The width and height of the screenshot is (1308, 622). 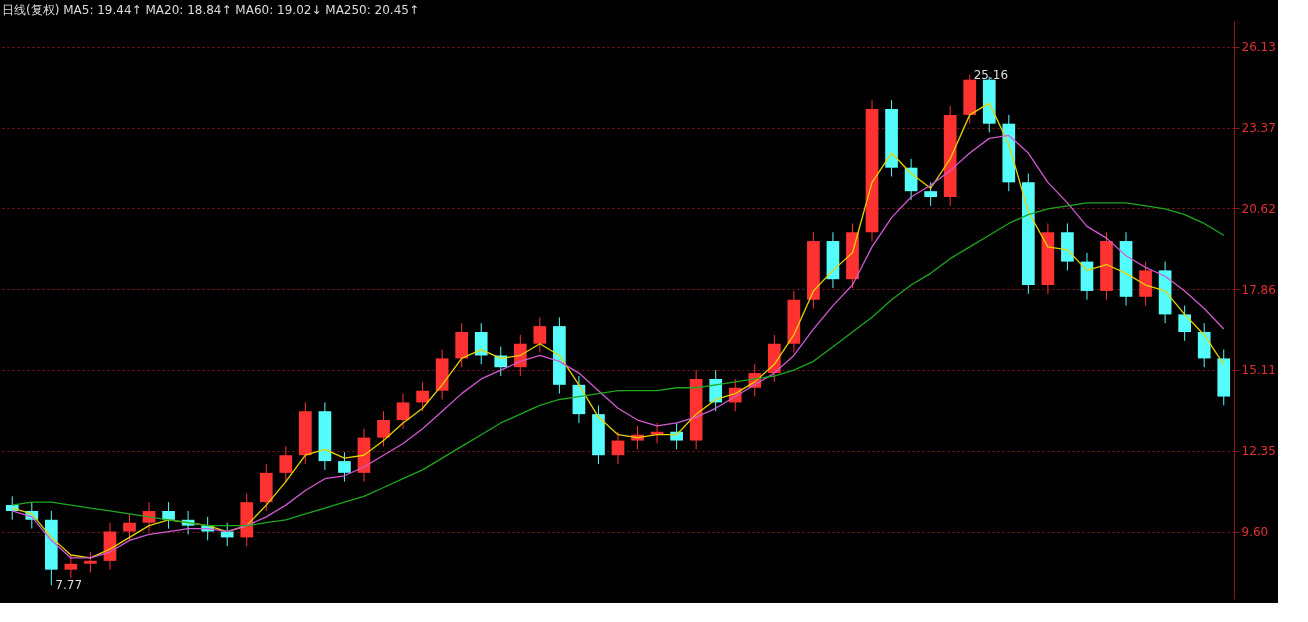 What do you see at coordinates (1258, 451) in the screenshot?
I see `y-tick-label: 12.35` at bounding box center [1258, 451].